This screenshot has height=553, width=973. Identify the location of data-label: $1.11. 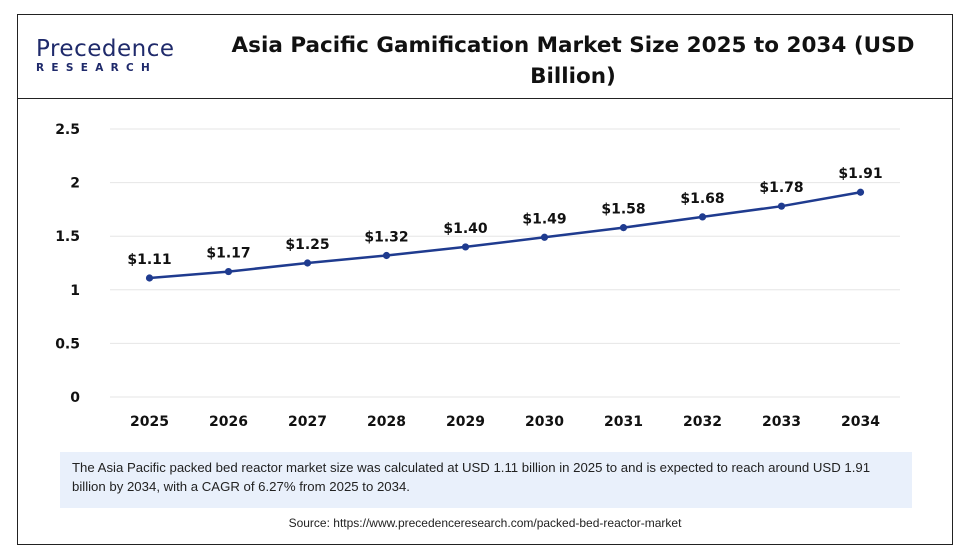
(149, 260).